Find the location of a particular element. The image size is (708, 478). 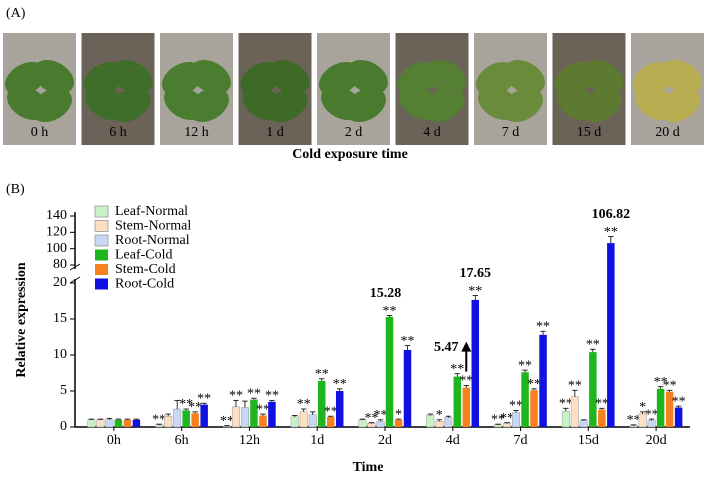

legend-label: Stem-Cold is located at coordinates (145, 269).